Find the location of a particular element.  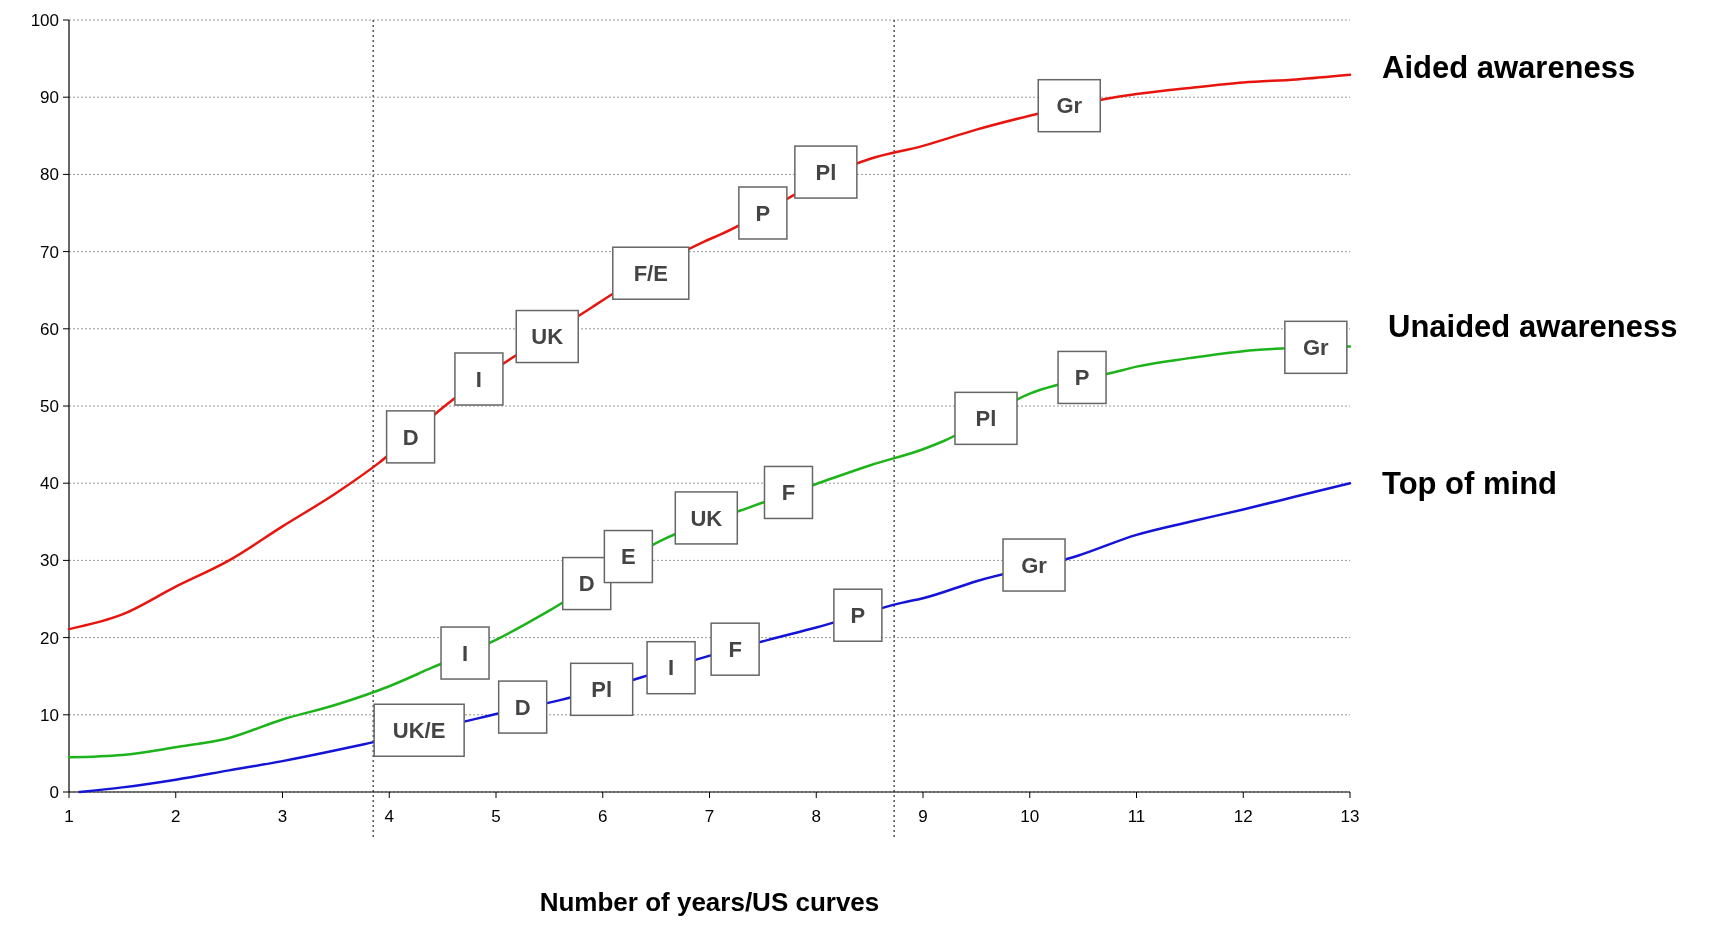

y-tick-label: 0 is located at coordinates (54, 792).